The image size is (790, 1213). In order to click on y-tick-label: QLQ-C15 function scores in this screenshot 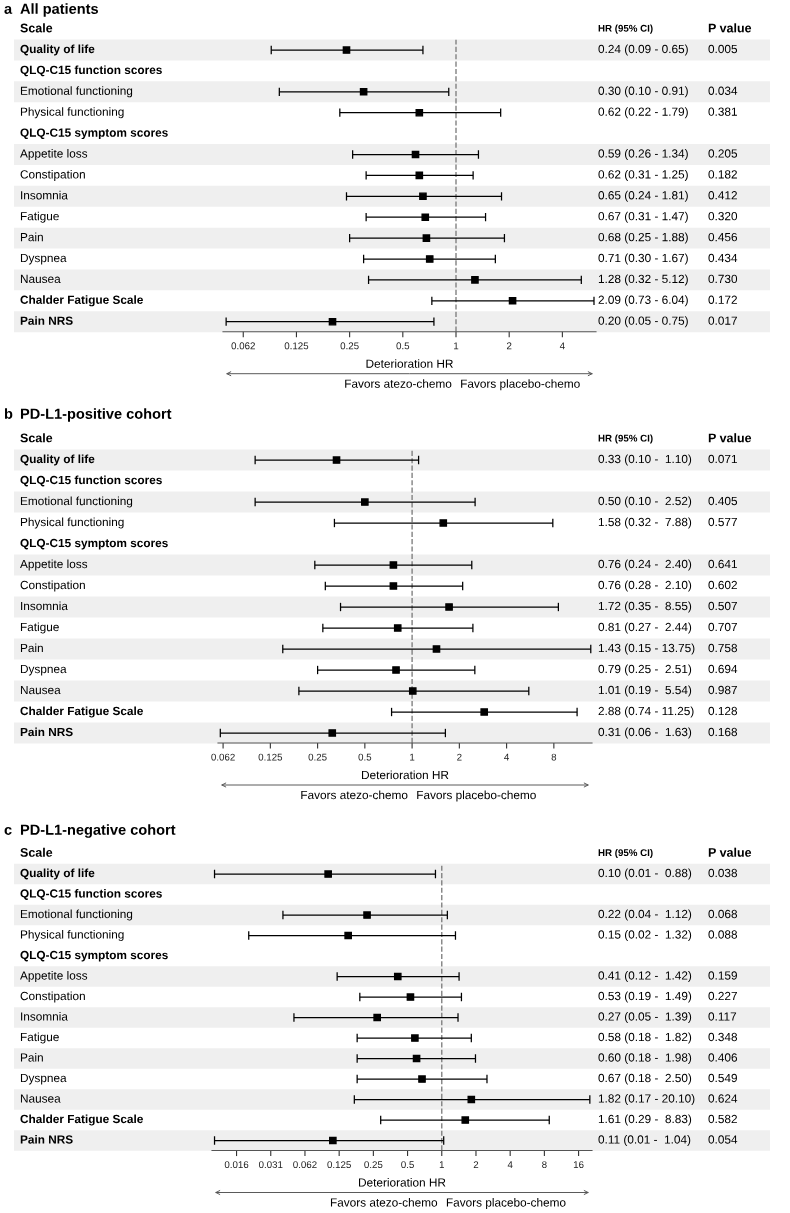, I will do `click(91, 481)`.